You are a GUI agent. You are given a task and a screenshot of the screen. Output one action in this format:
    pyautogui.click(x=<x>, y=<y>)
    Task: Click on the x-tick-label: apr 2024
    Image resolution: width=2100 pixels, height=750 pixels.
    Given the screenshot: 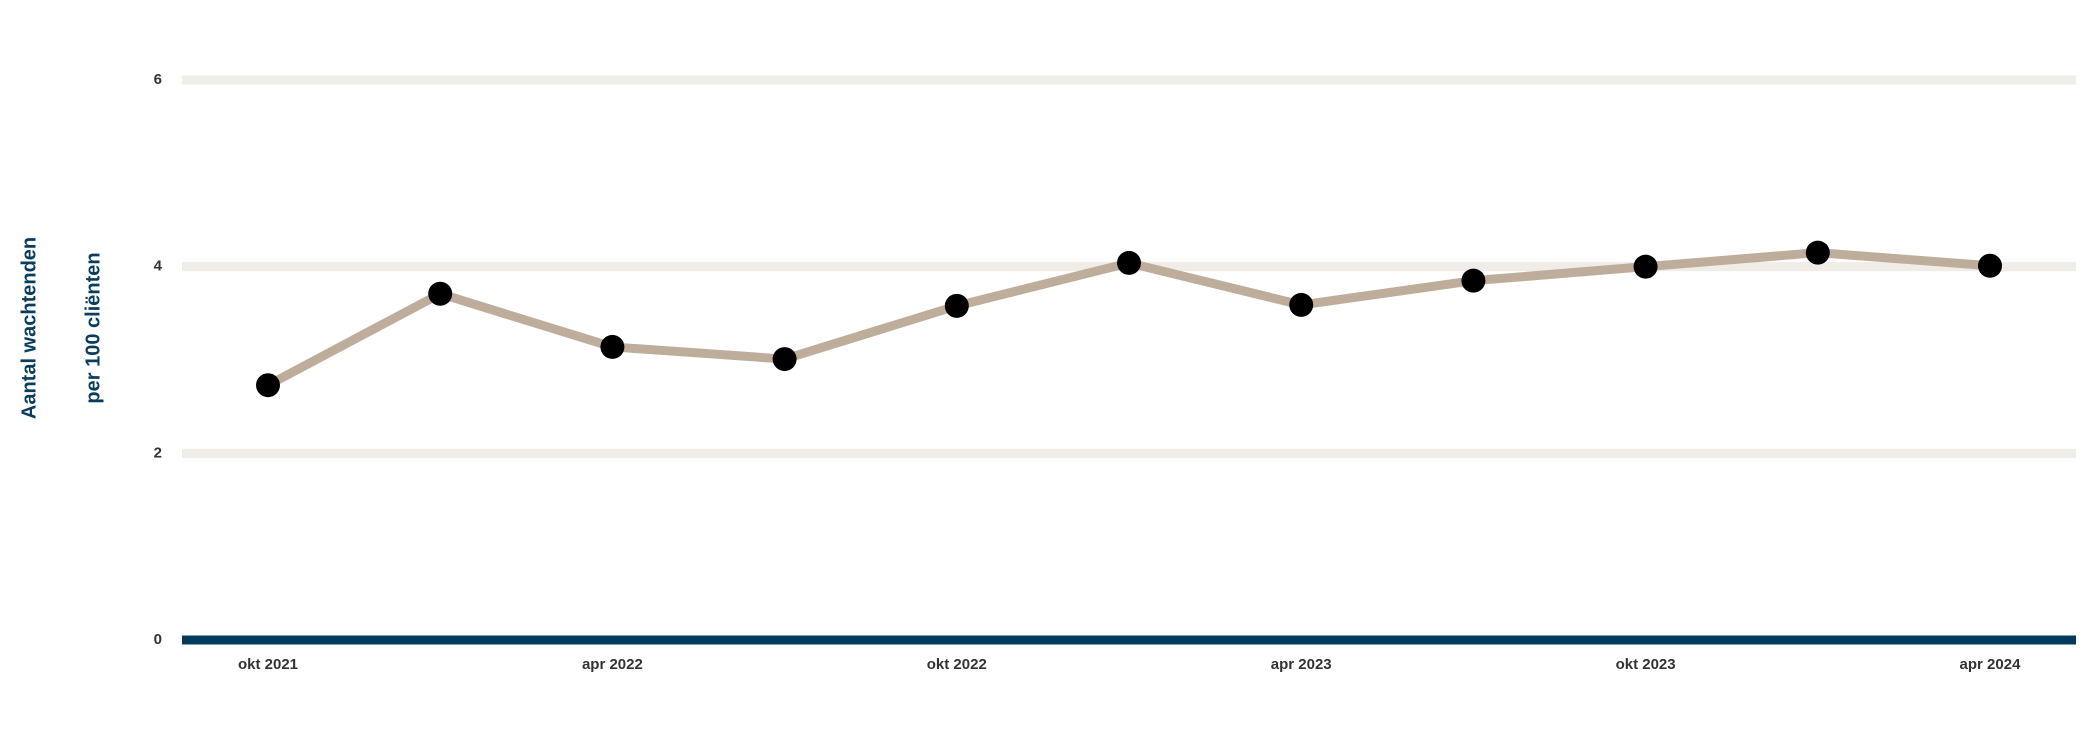 What is the action you would take?
    pyautogui.click(x=1991, y=664)
    